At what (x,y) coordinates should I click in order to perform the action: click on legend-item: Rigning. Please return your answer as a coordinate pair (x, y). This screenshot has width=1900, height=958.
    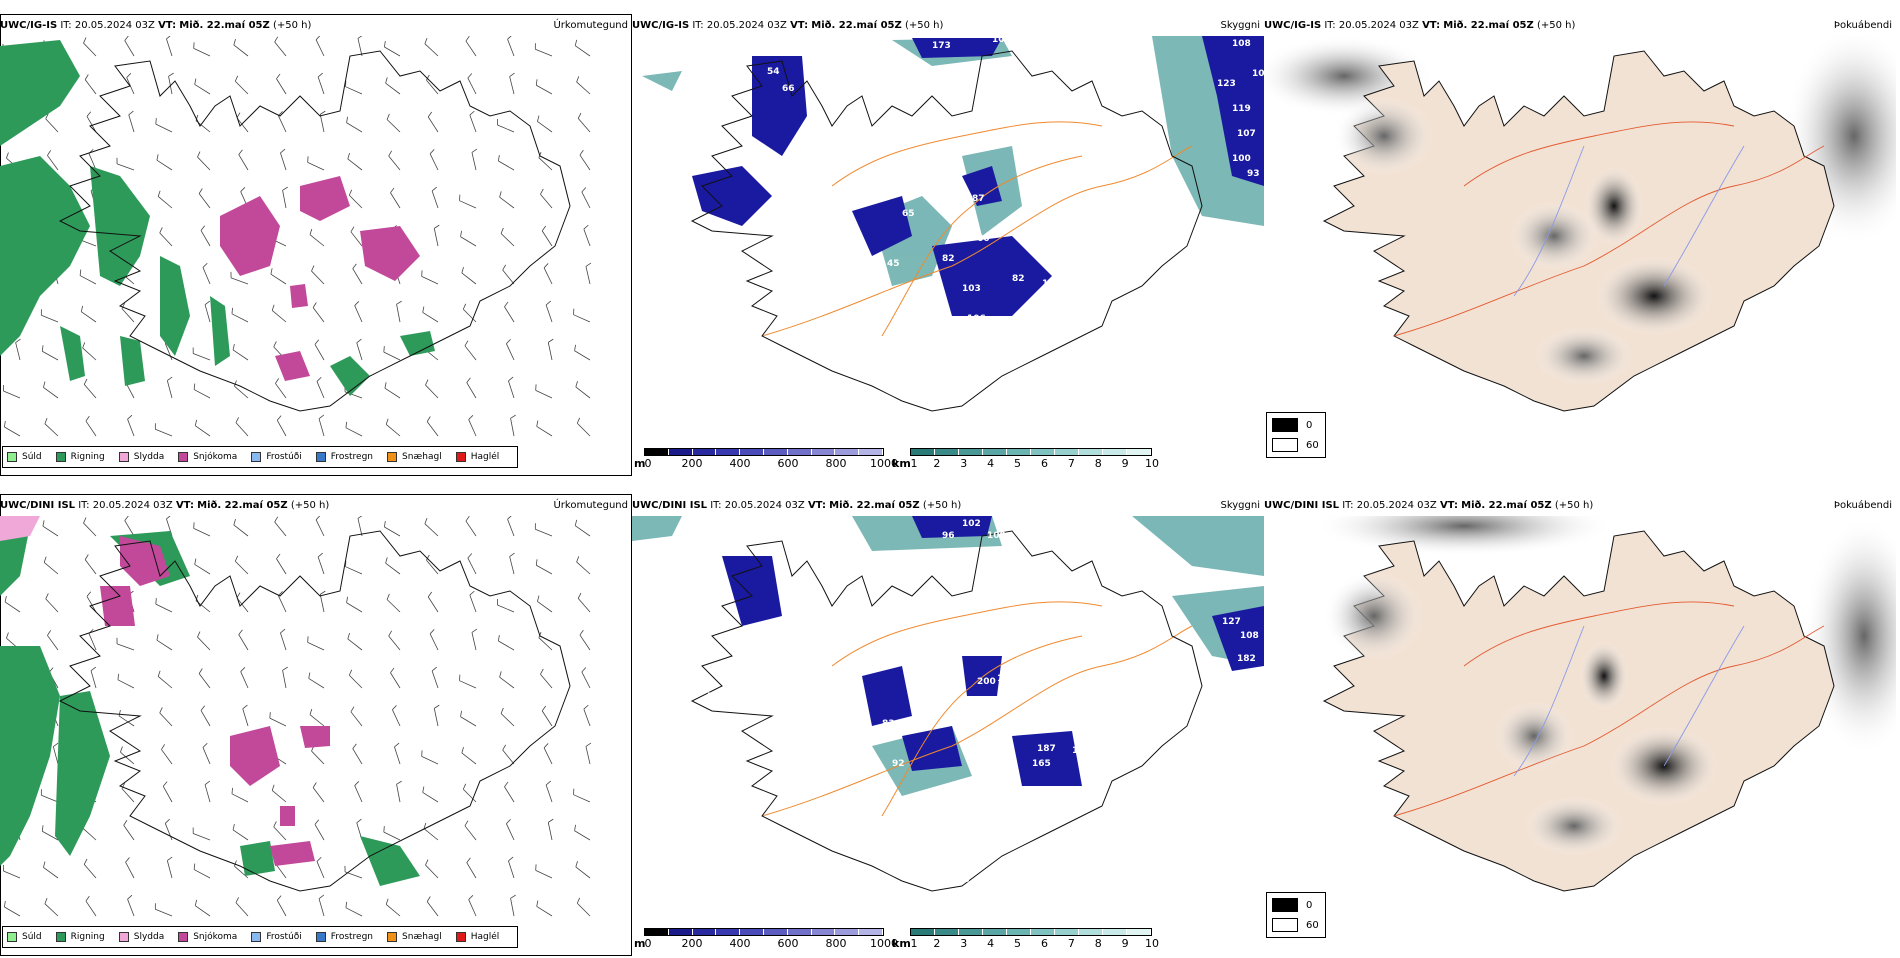
    Looking at the image, I should click on (80, 457).